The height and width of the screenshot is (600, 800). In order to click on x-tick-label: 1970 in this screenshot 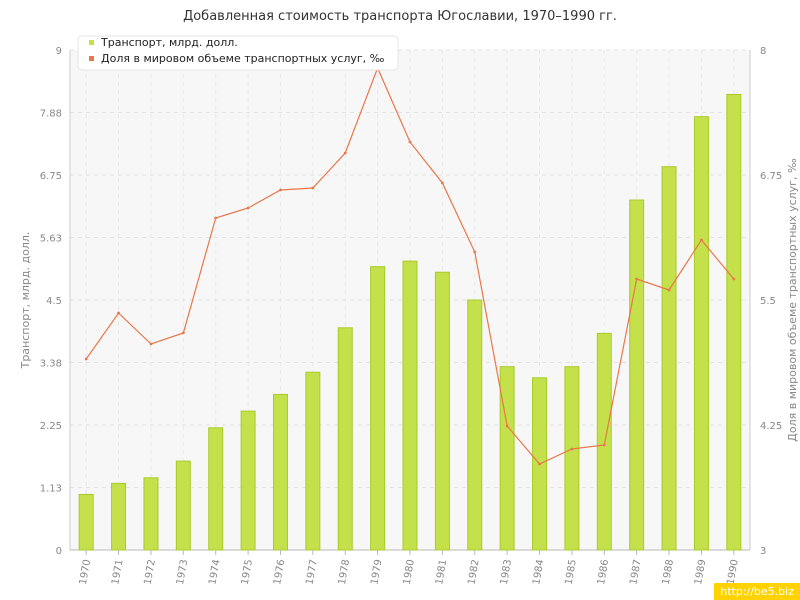, I will do `click(85, 572)`.